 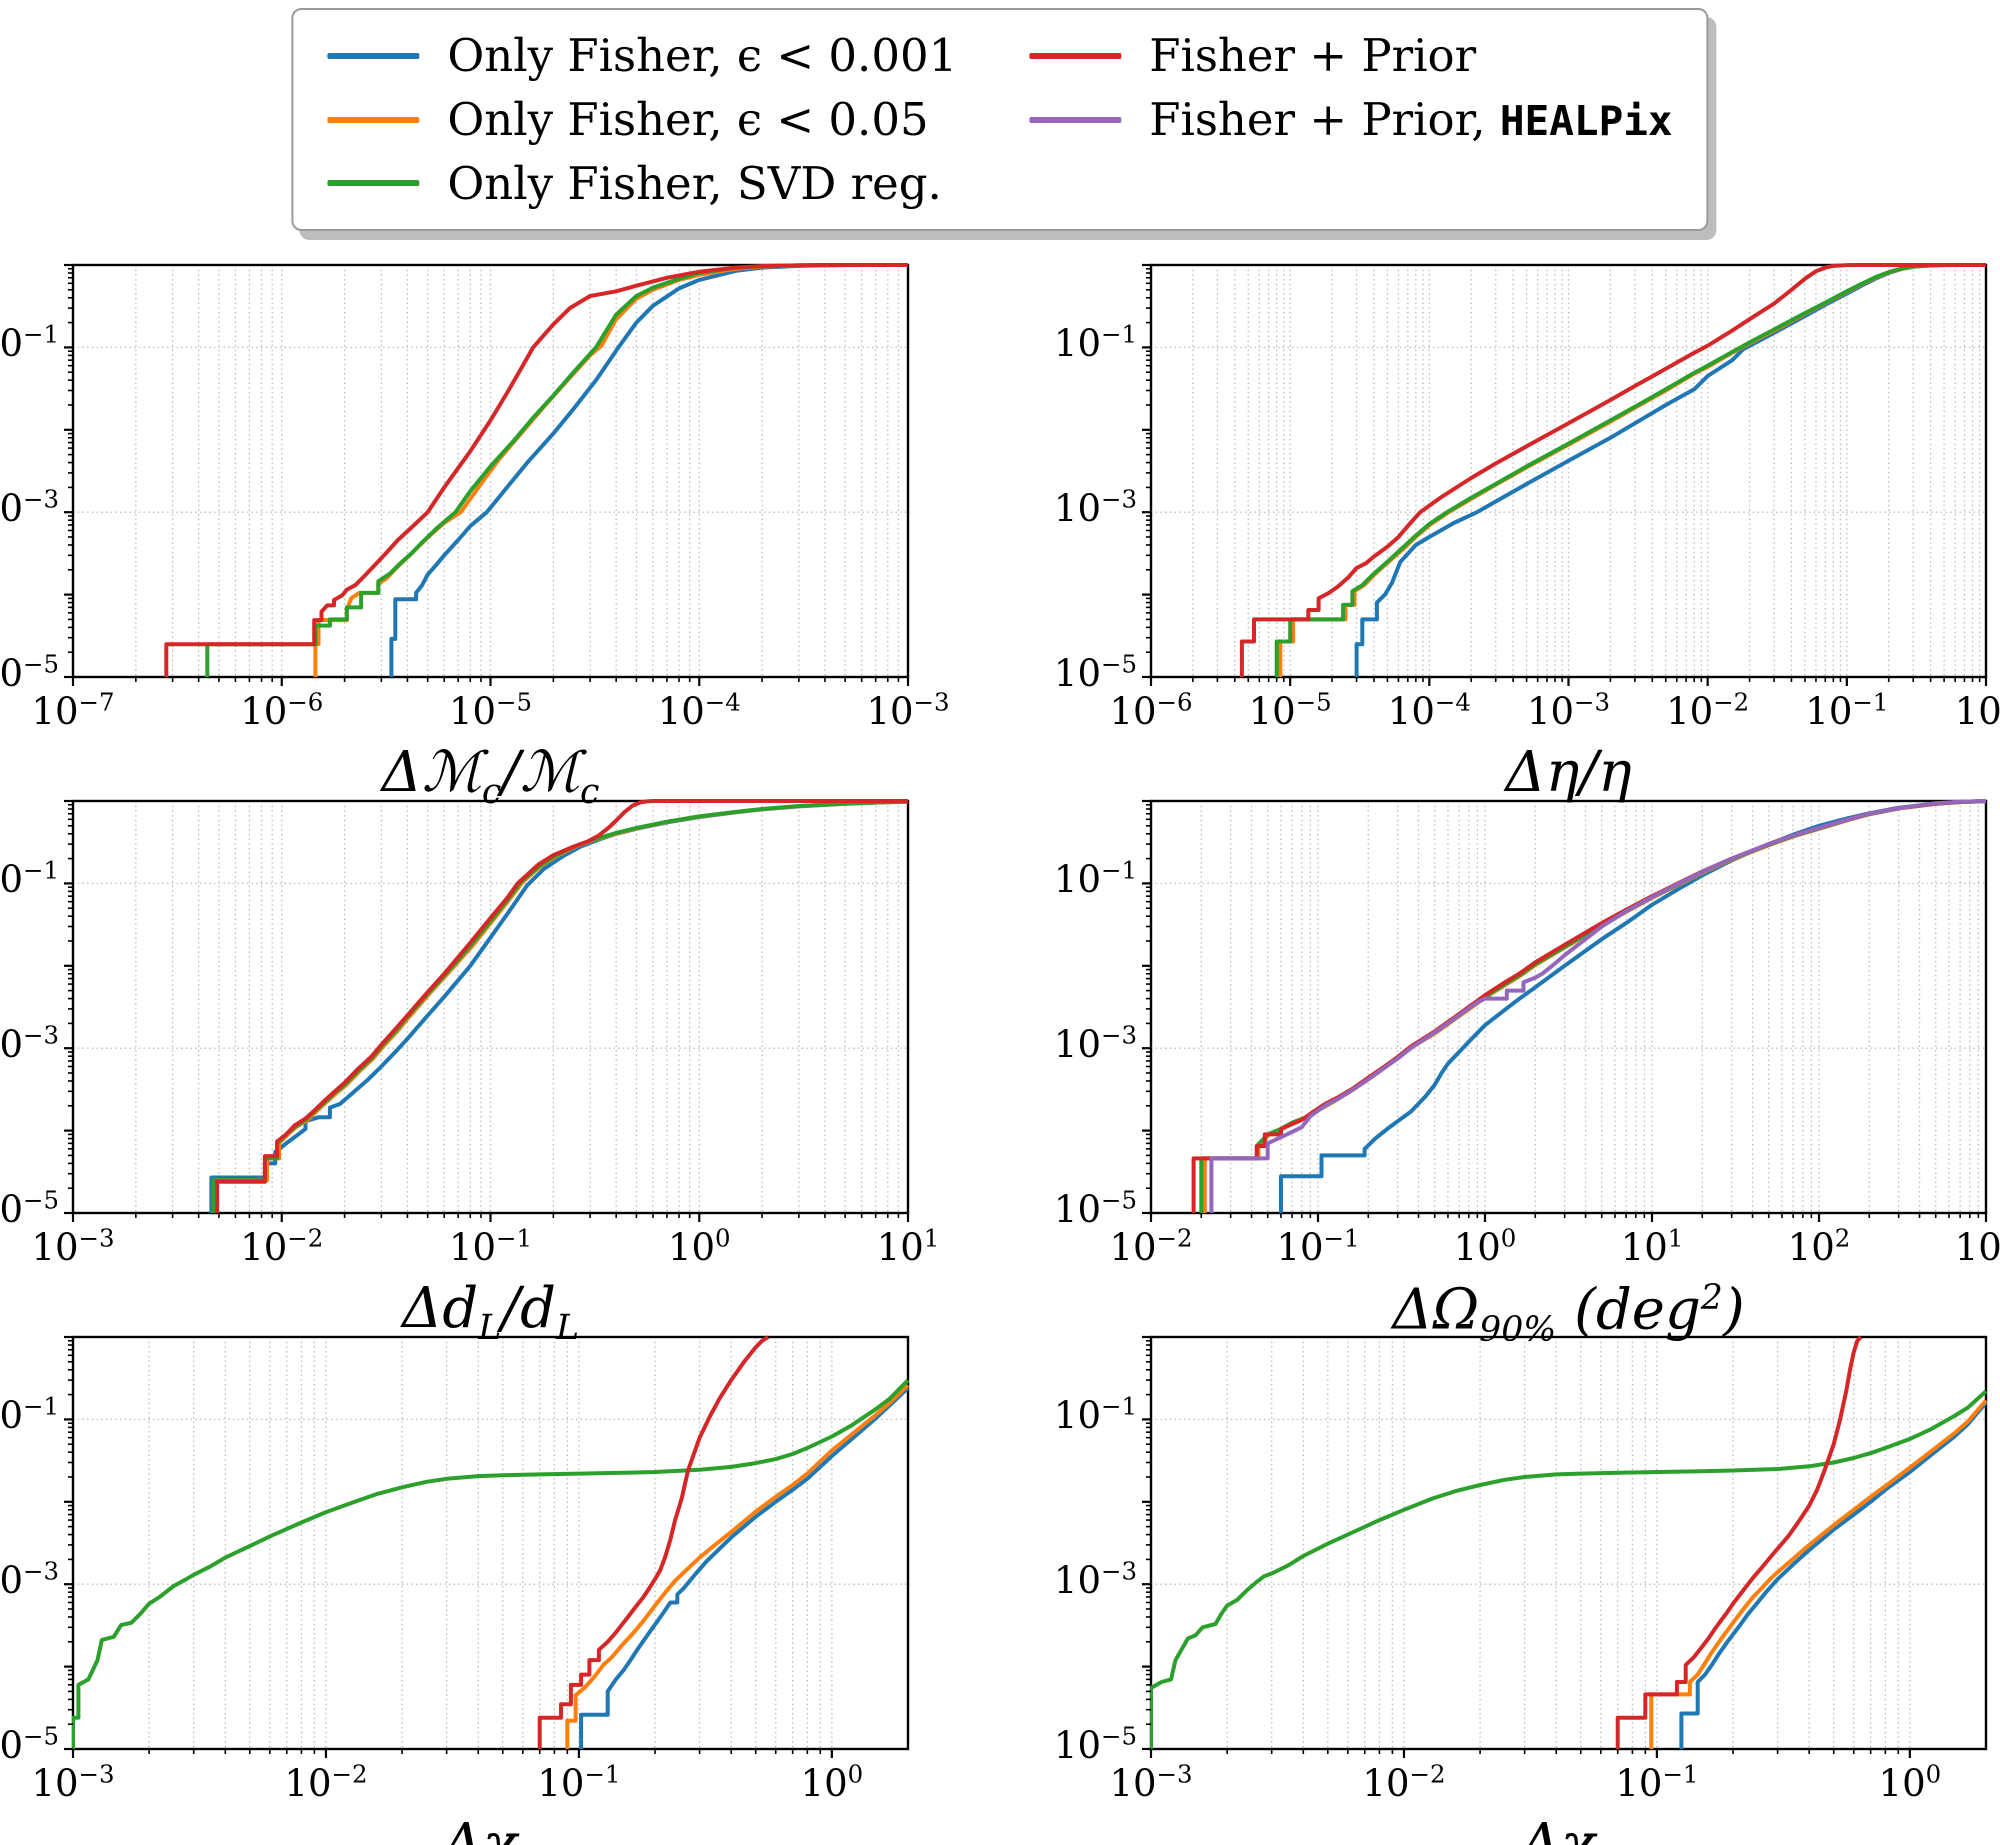 I want to click on subplot-0-ticks, so click(x=487, y=474).